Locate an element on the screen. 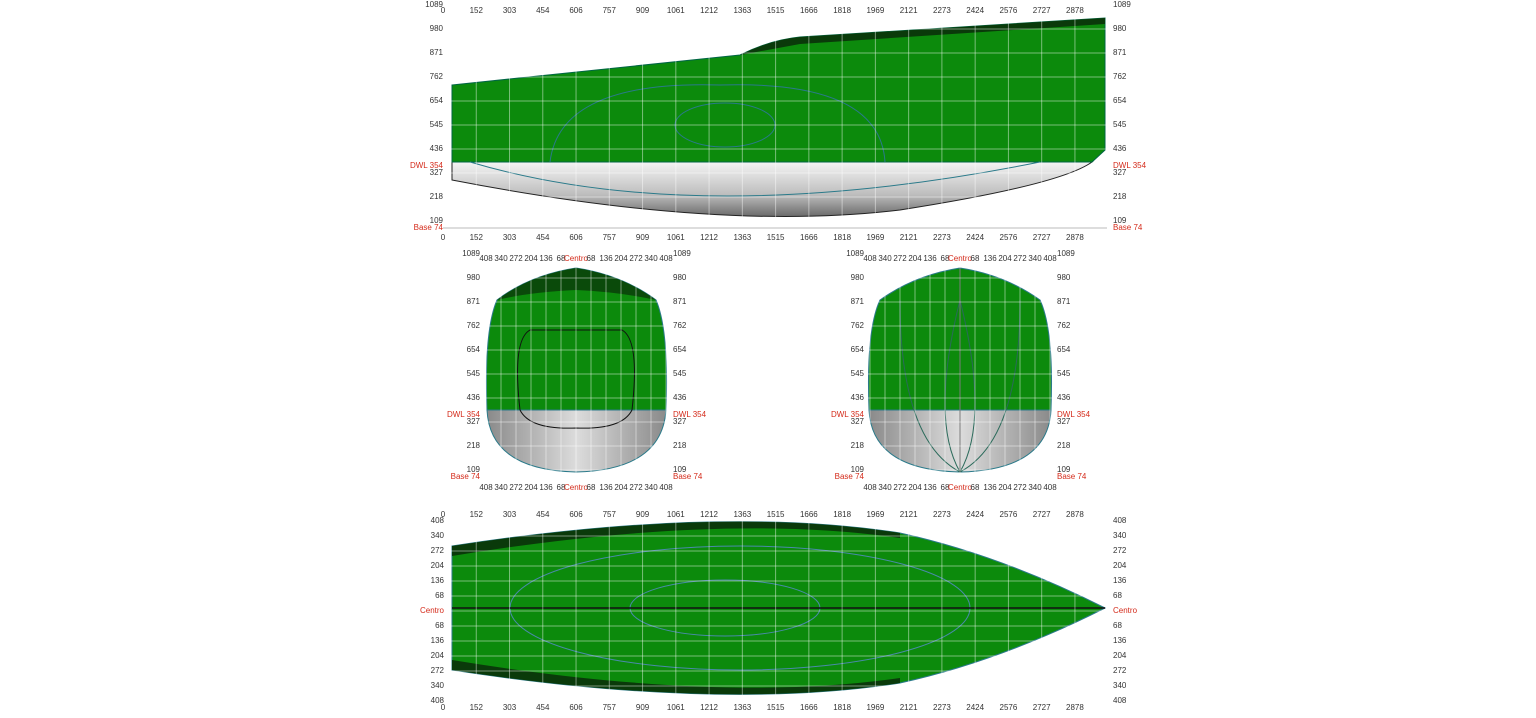 The height and width of the screenshot is (718, 1536). plan-deck is located at coordinates (676, 677).